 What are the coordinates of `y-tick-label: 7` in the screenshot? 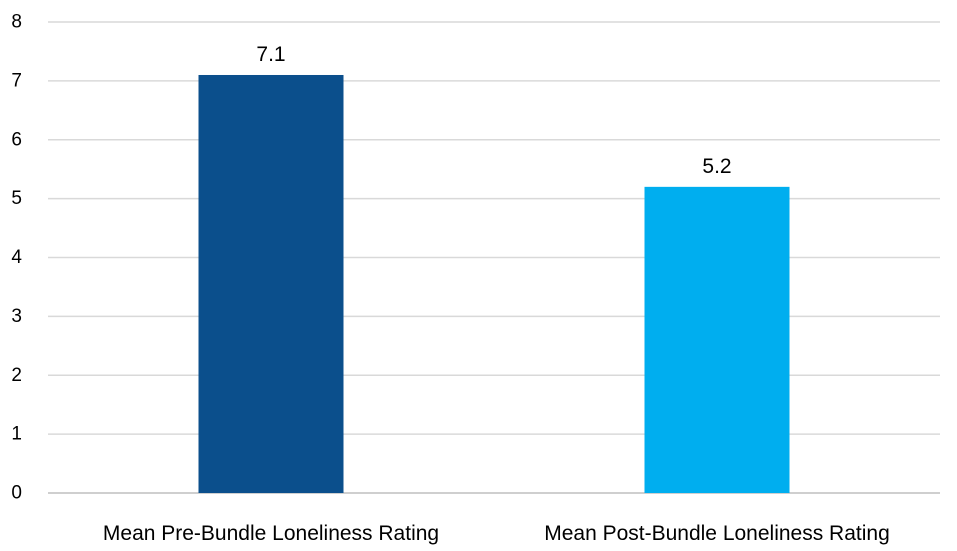 It's located at (16, 80).